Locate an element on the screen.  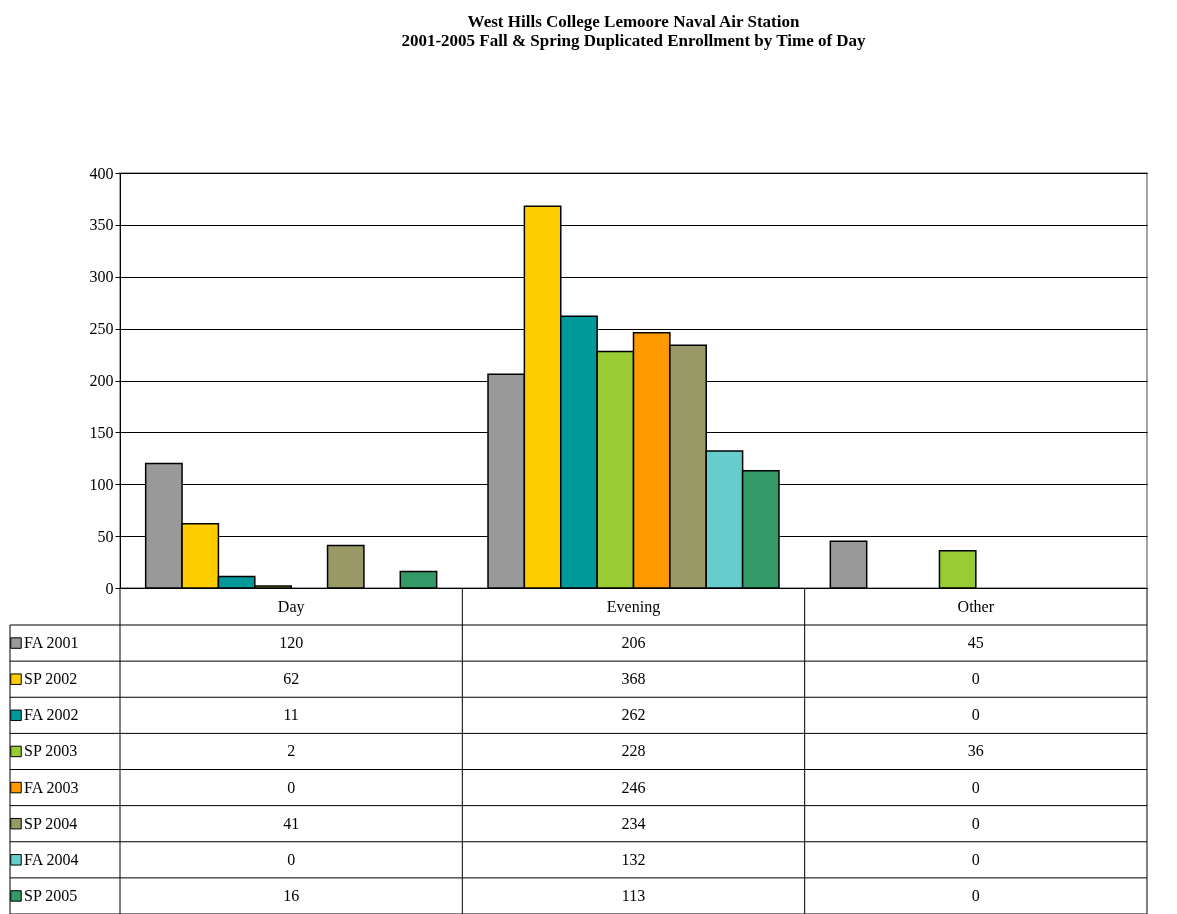
data-label: 45 is located at coordinates (975, 643).